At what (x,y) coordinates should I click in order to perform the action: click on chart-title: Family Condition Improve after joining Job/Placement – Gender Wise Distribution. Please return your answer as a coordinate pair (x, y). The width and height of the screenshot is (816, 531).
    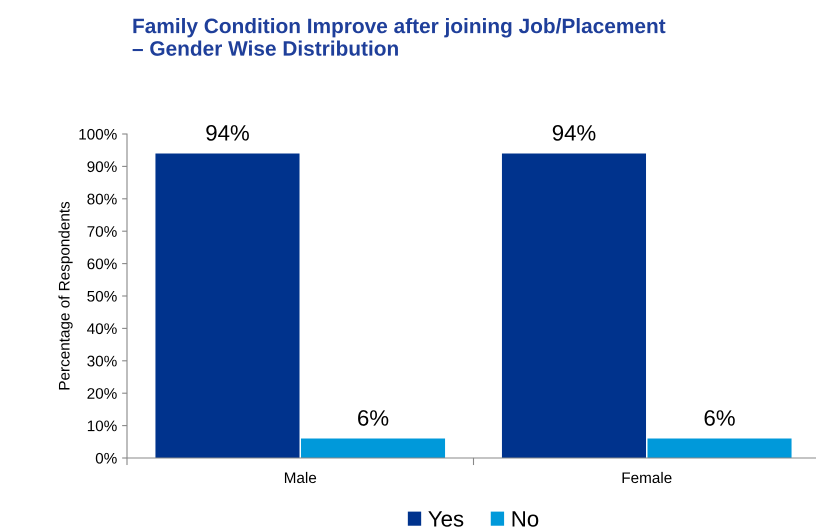
    Looking at the image, I should click on (399, 37).